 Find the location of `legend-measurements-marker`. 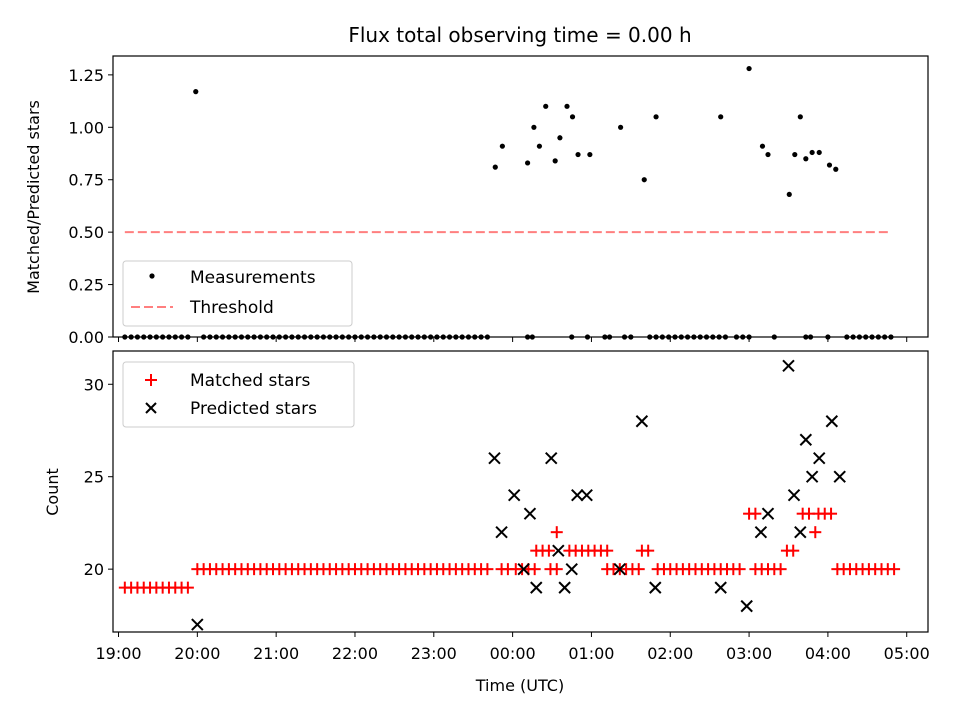

legend-measurements-marker is located at coordinates (152, 276).